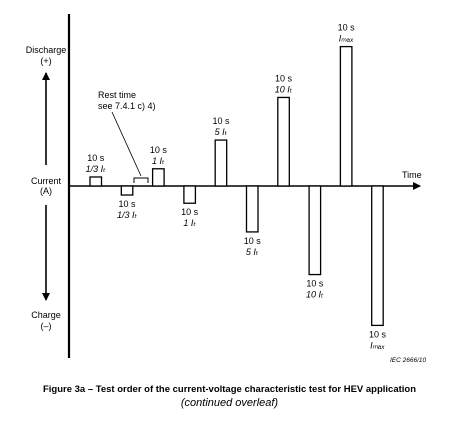  Describe the element at coordinates (127, 106) in the screenshot. I see `rest-time-reference: see 7.4.1 c) 4)` at that location.